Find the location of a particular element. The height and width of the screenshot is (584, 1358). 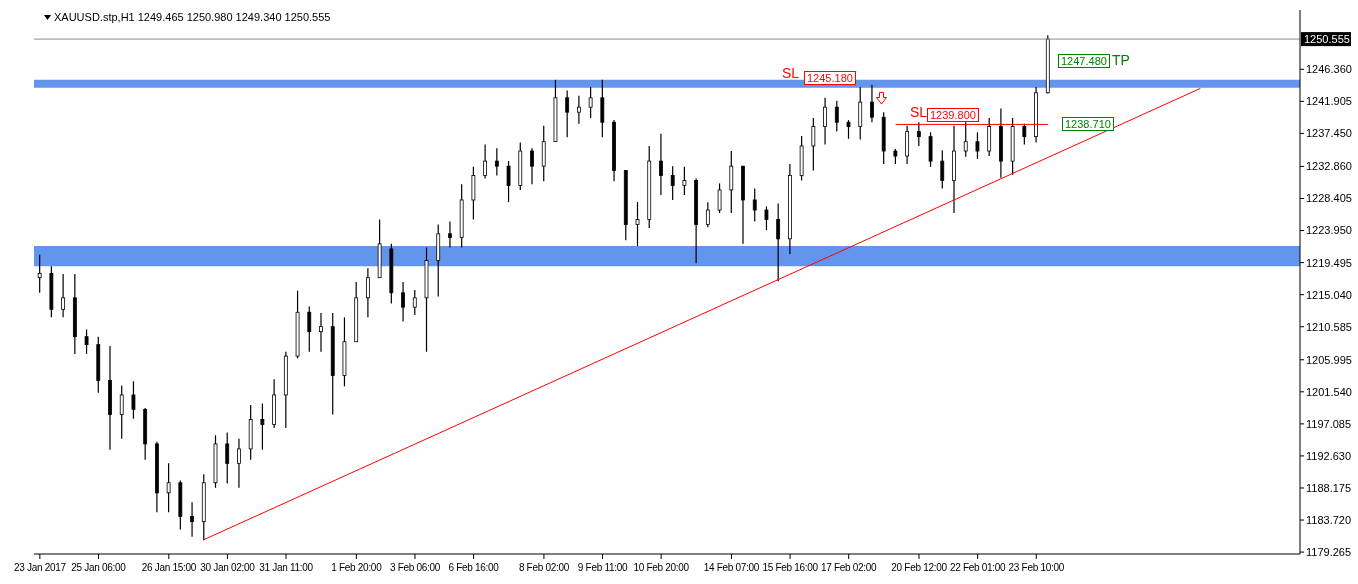

x-tick-label: 26 Jan 15:00 is located at coordinates (169, 567).